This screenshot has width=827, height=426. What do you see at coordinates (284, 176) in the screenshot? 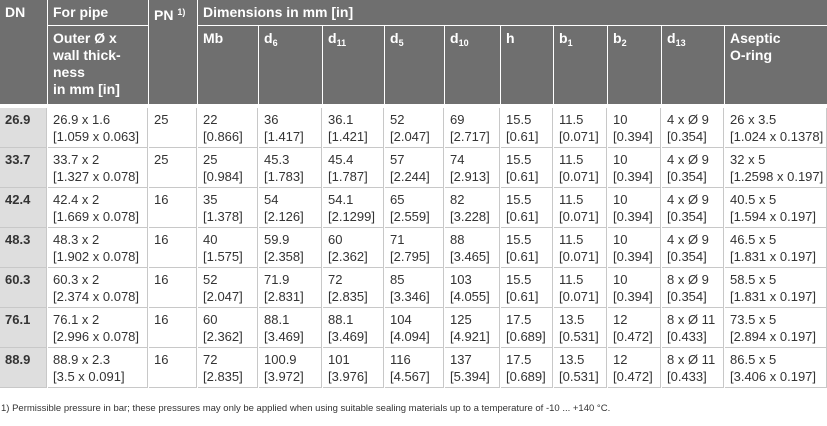
I see `text-line: [1.783]` at bounding box center [284, 176].